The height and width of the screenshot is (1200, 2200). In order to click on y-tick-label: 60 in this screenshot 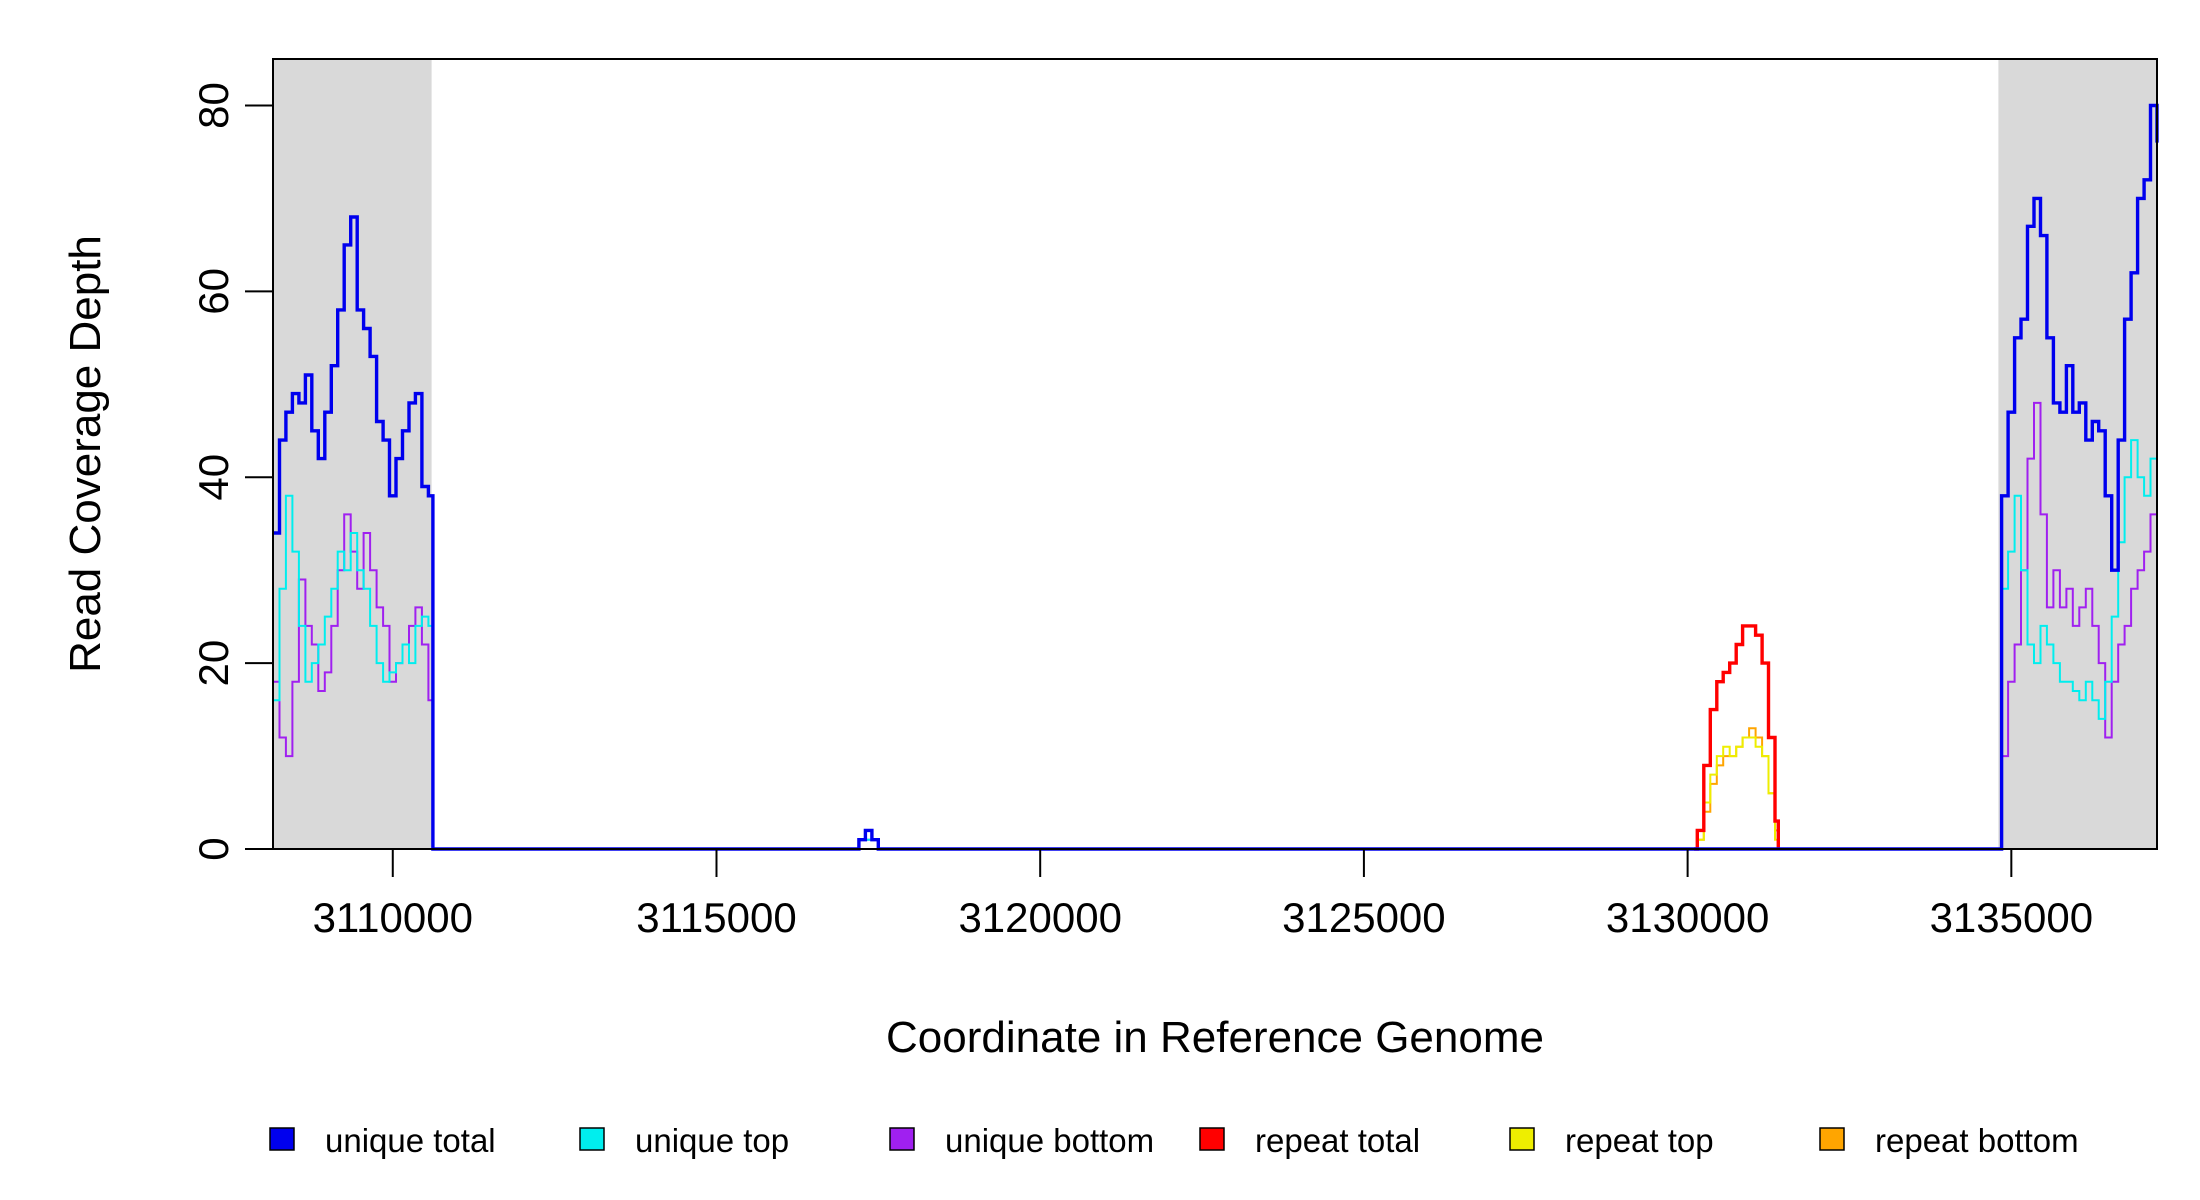, I will do `click(213, 291)`.